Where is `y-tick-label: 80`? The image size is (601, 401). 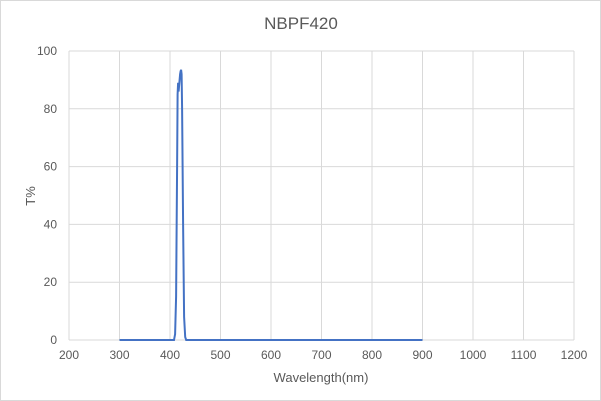 y-tick-label: 80 is located at coordinates (51, 109).